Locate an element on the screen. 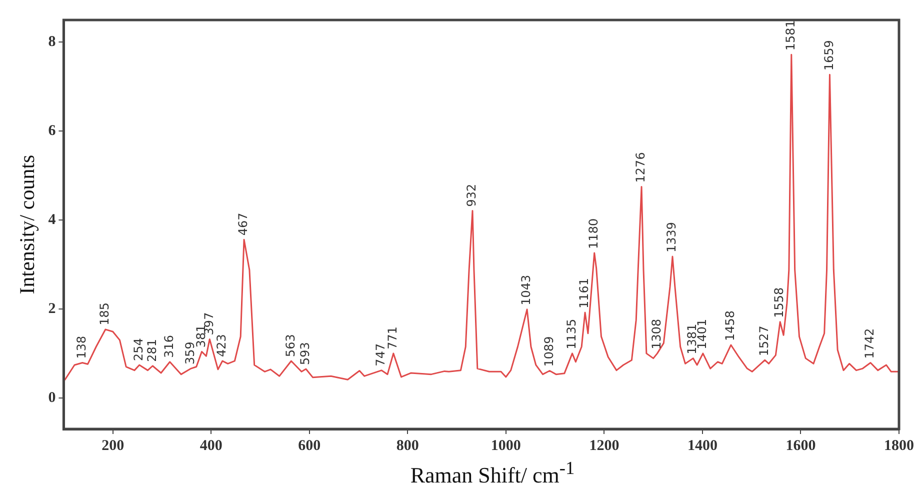 The width and height of the screenshot is (917, 493). annotation: 1339 is located at coordinates (671, 237).